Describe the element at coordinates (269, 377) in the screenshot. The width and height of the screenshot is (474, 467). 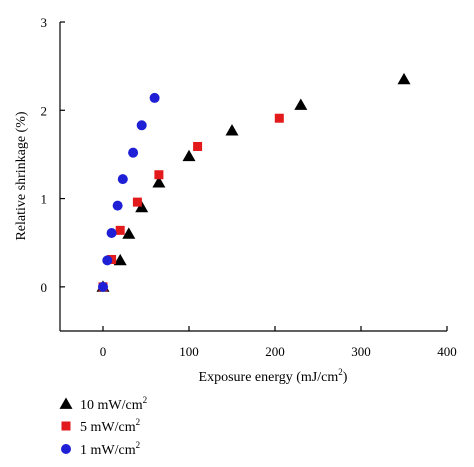
I see `x-axis-title-main: Exposure energy (mJ/cm` at that location.